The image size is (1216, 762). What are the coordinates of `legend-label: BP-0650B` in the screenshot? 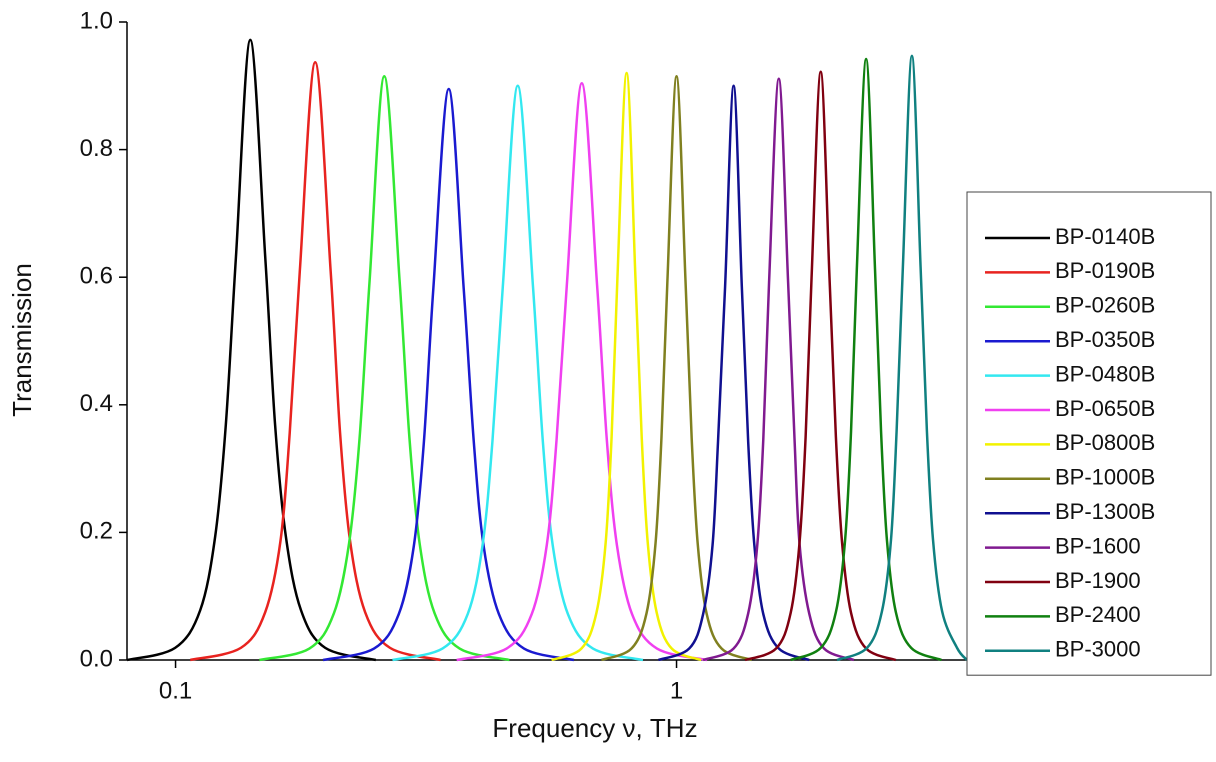 It's located at (1105, 408).